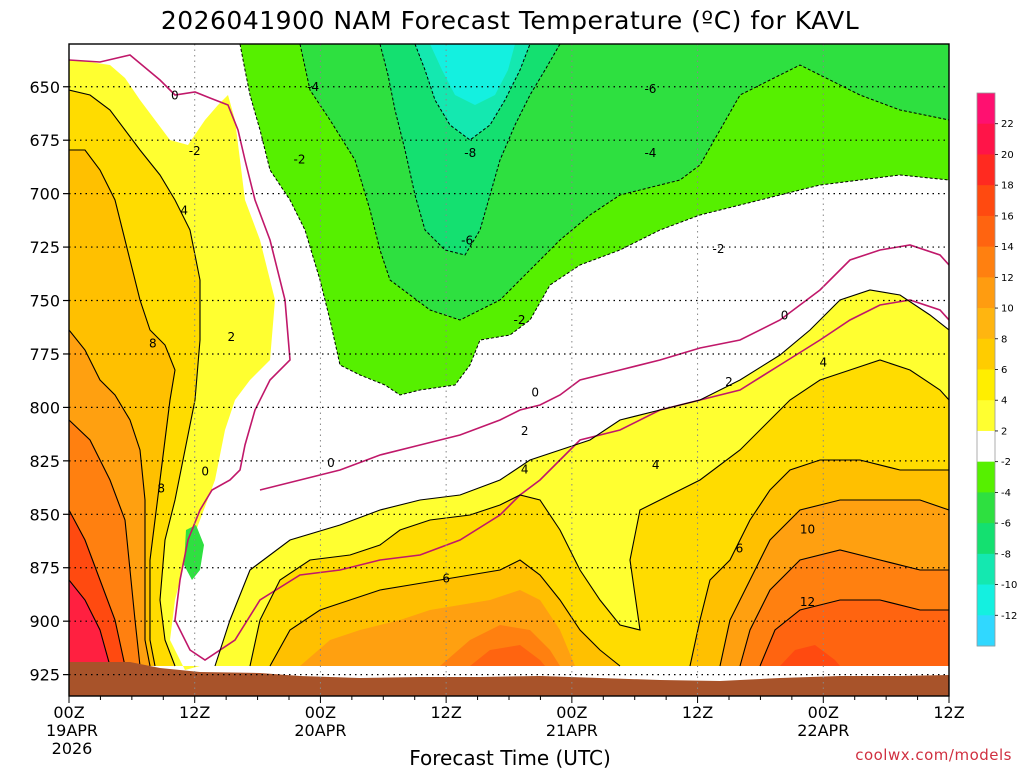 The width and height of the screenshot is (1024, 768). What do you see at coordinates (1007, 247) in the screenshot?
I see `colorbar-label: 14` at bounding box center [1007, 247].